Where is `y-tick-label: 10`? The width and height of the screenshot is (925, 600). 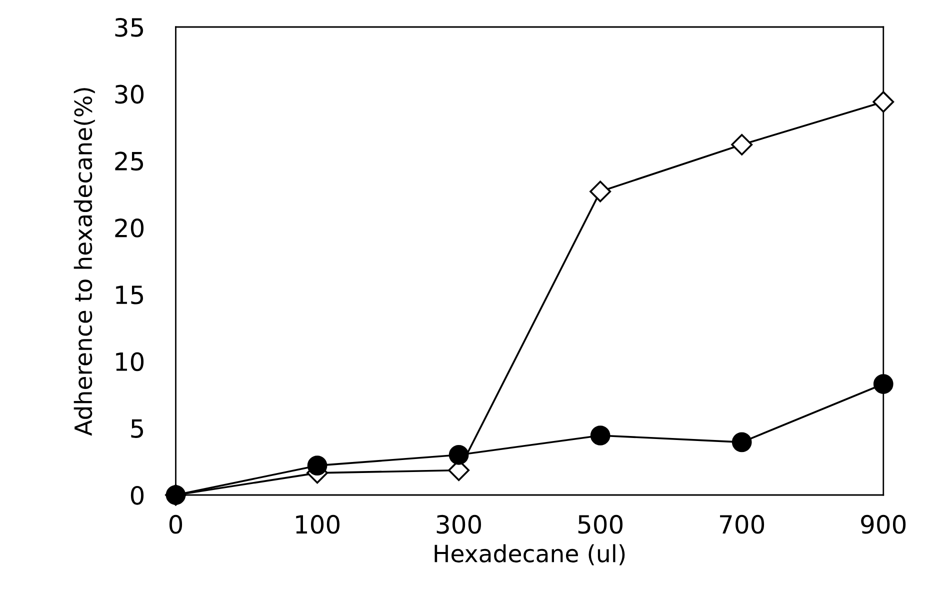 y-tick-label: 10 is located at coordinates (130, 362).